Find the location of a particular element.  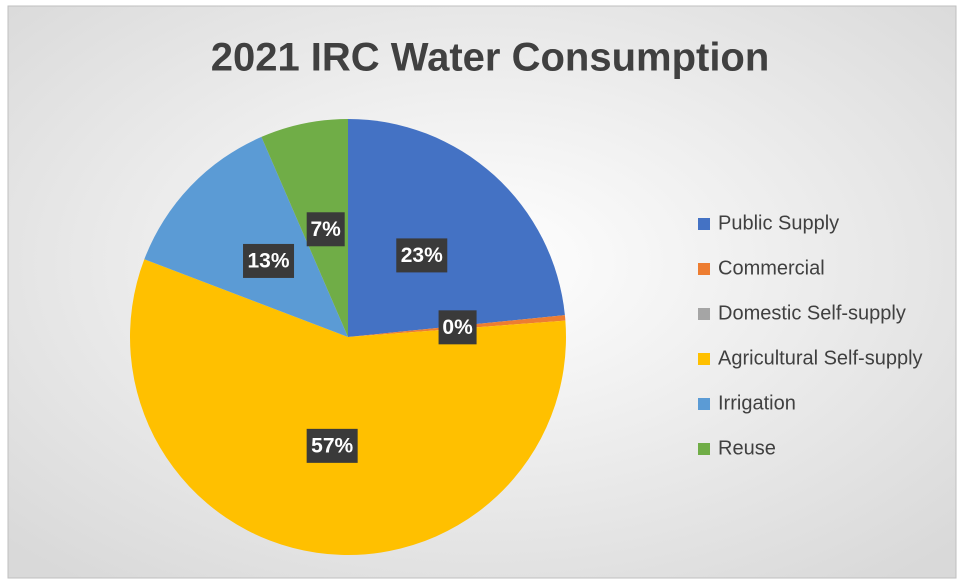

data-label: 23% is located at coordinates (422, 255).